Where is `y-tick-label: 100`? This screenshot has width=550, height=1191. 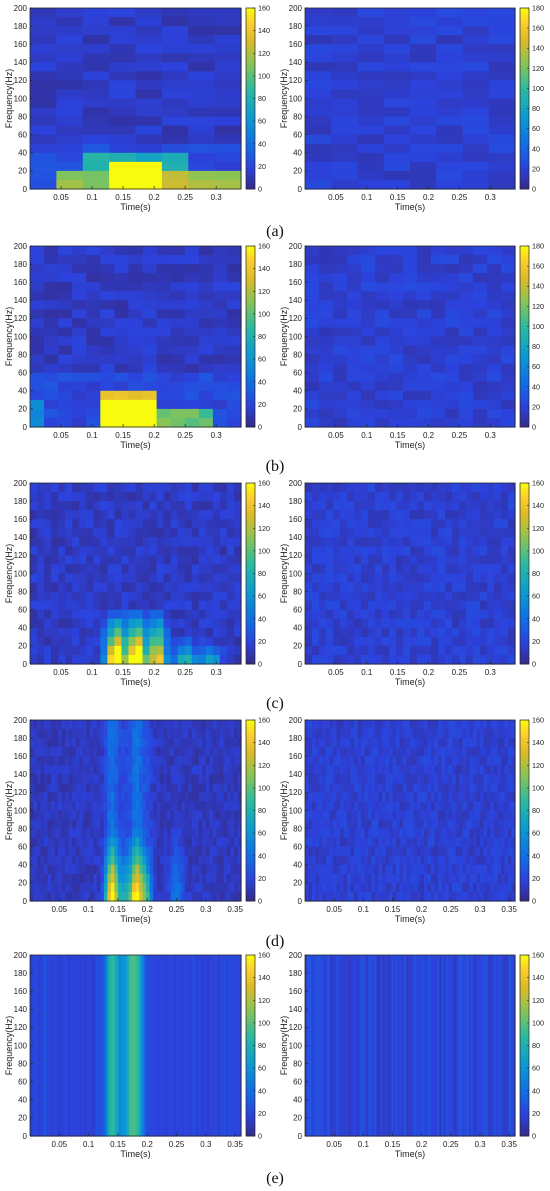 y-tick-label: 100 is located at coordinates (21, 98).